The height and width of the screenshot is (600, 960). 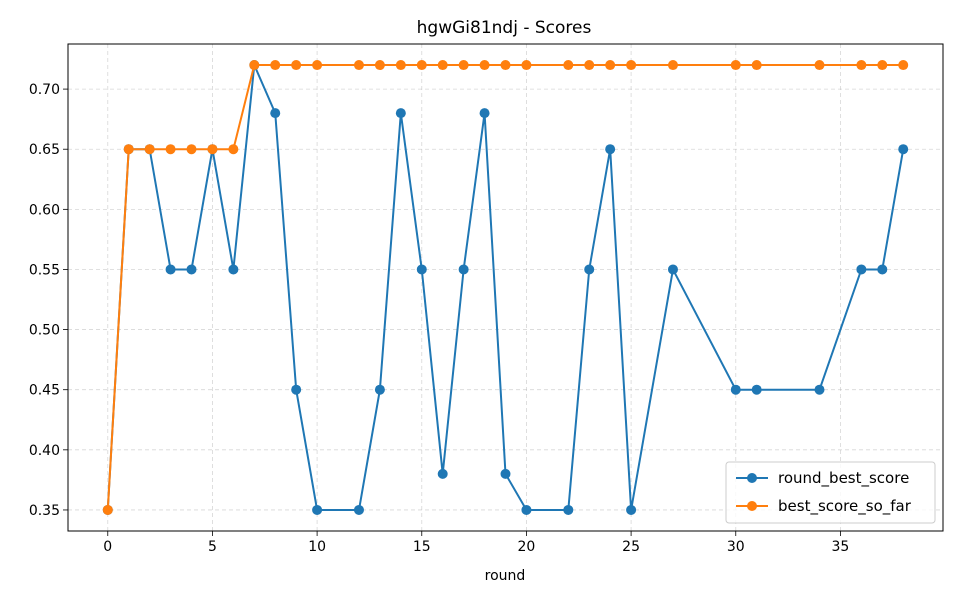 What do you see at coordinates (505, 576) in the screenshot?
I see `x-axis-label: round` at bounding box center [505, 576].